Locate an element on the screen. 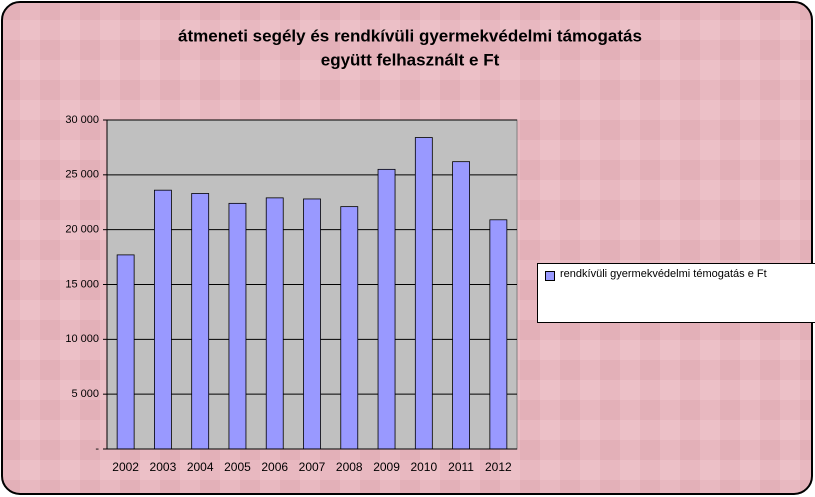  y-tick-label: 25 000 is located at coordinates (82, 175).